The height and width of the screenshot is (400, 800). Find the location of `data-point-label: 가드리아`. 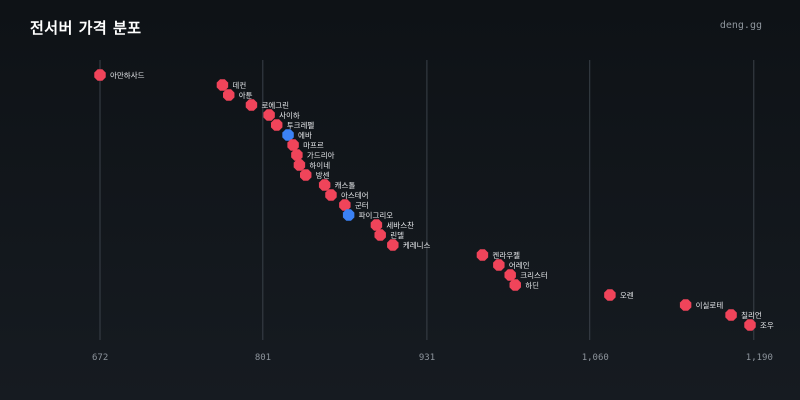

data-point-label: 가드리아 is located at coordinates (321, 155).